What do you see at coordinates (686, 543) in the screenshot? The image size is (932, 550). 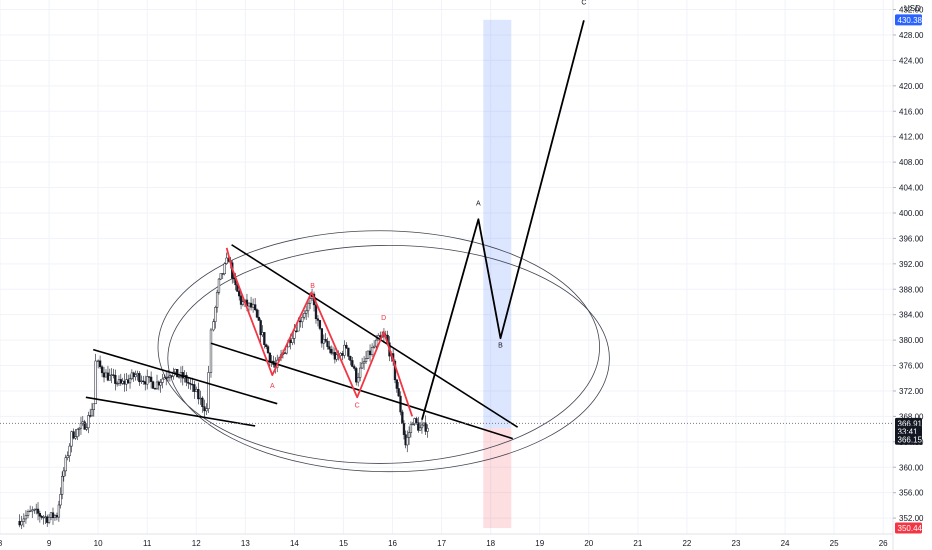 I see `x-tick-label: 22` at bounding box center [686, 543].